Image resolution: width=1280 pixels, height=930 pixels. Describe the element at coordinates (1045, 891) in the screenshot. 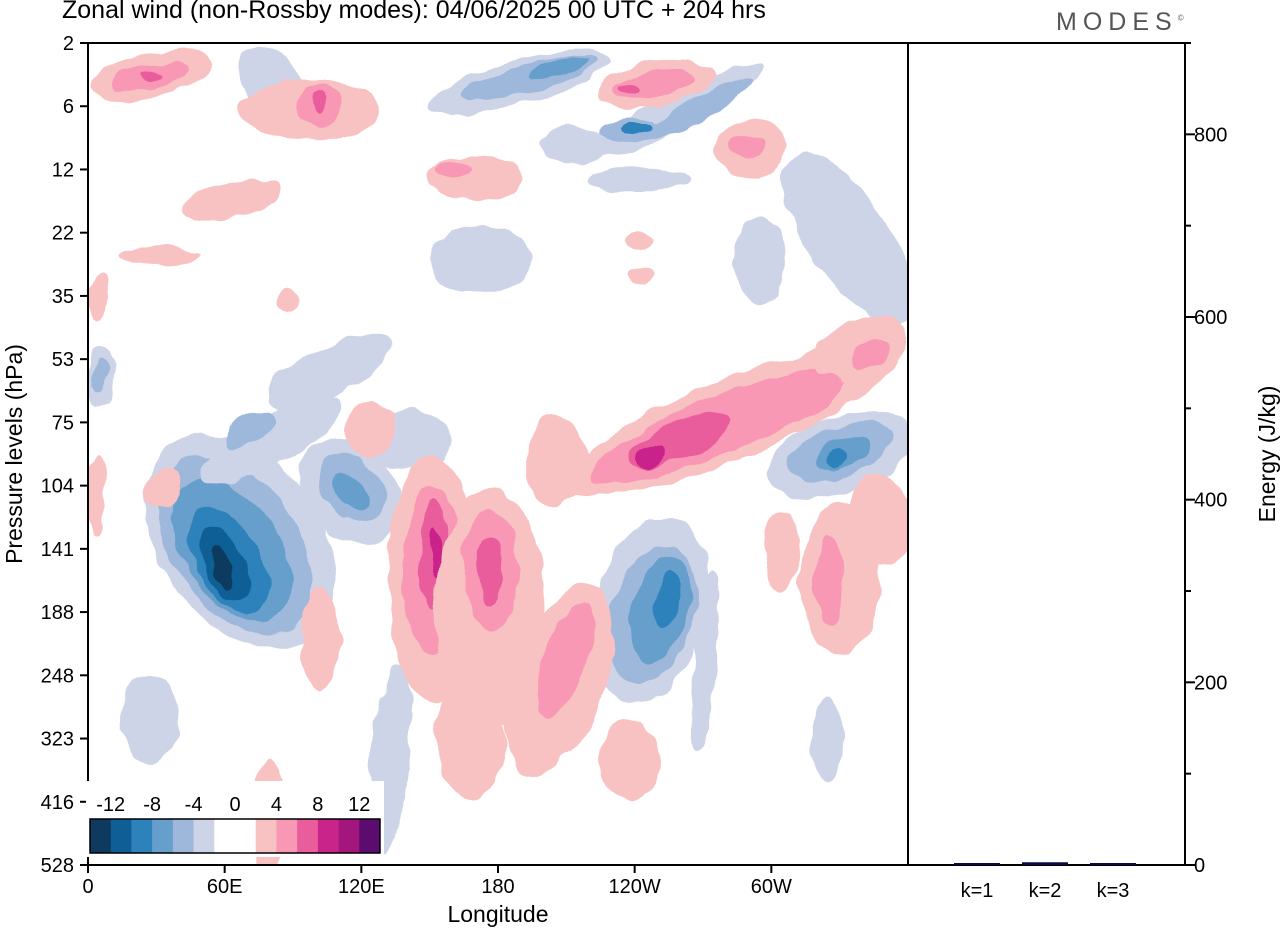

I see `energy-bar-label: k=2` at that location.